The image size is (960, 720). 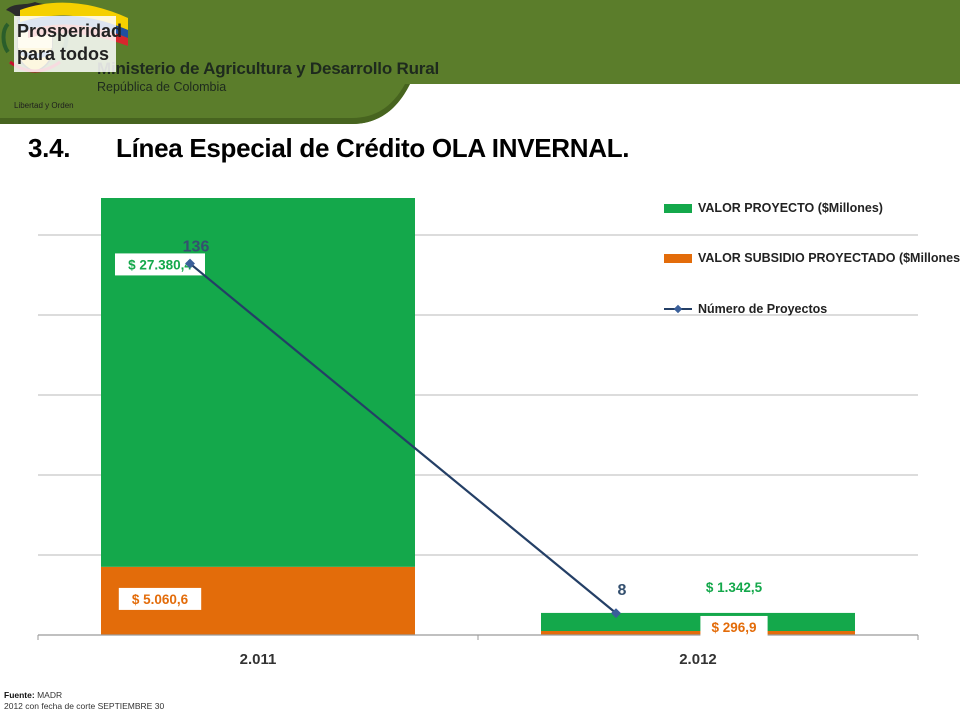 I want to click on country-name: República de Colombia, so click(x=162, y=87).